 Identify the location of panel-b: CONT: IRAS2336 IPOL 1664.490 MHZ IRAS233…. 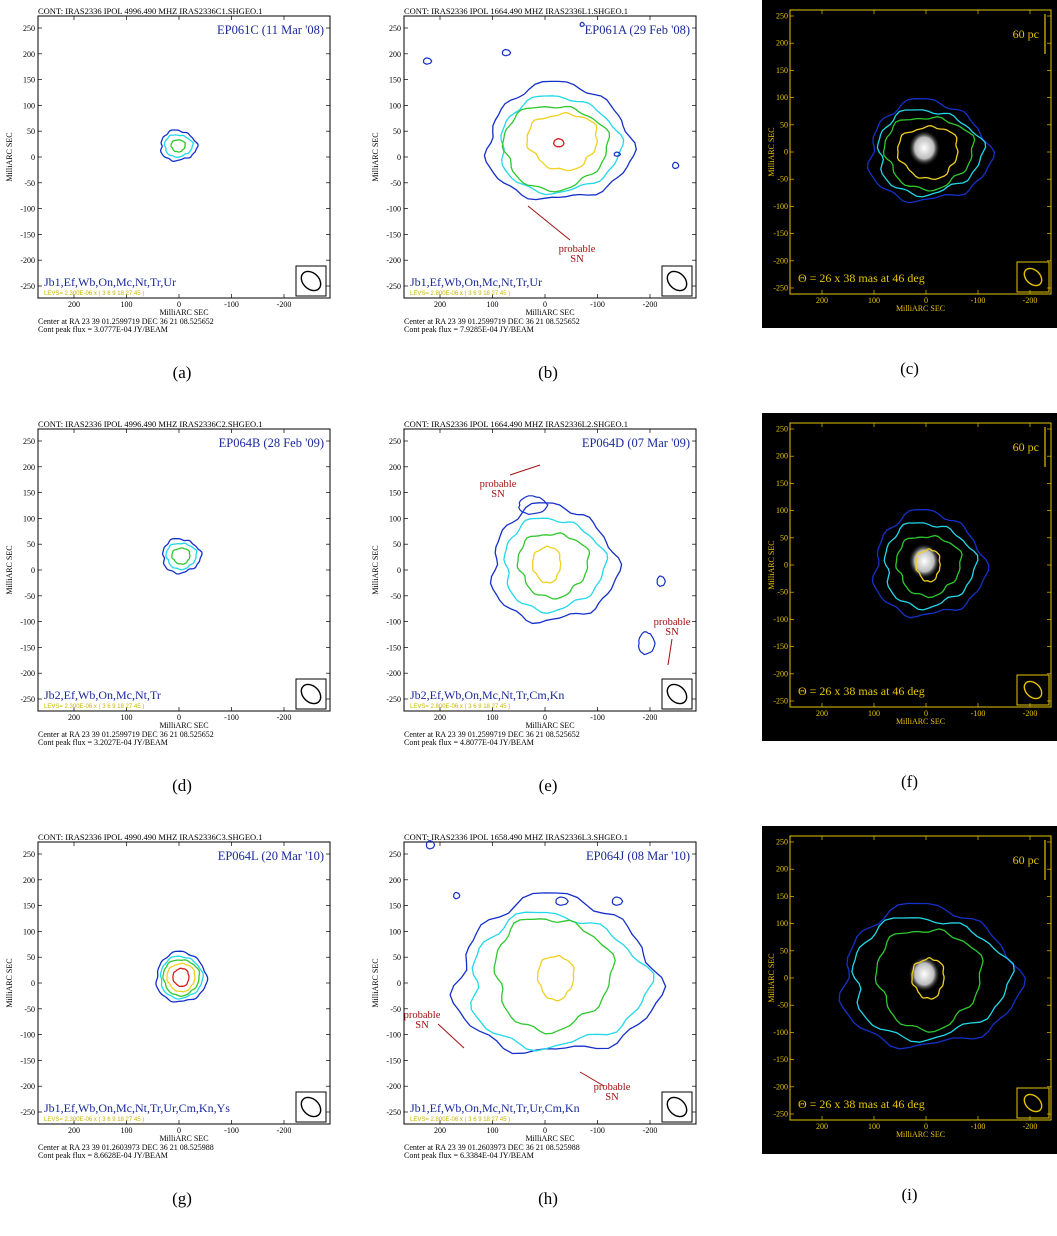
(534, 194).